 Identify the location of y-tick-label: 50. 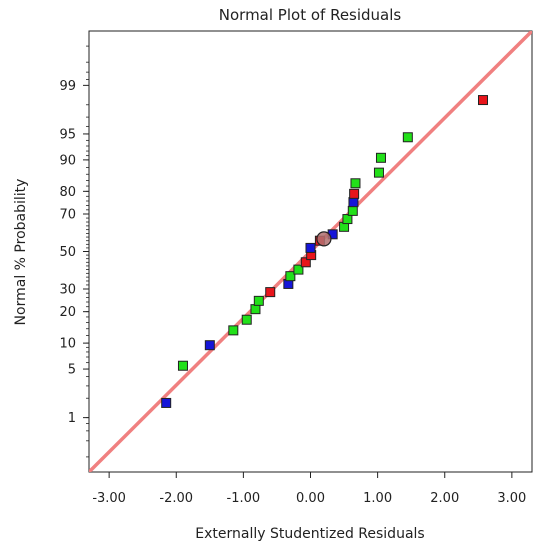
(67, 252).